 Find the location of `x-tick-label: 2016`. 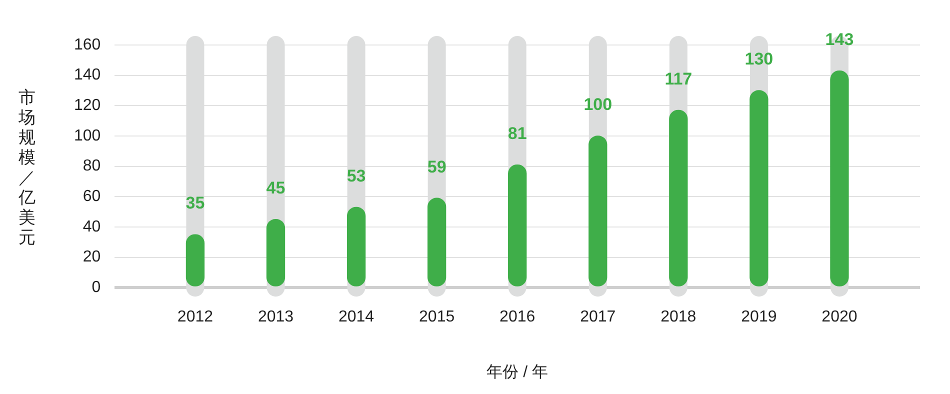

x-tick-label: 2016 is located at coordinates (518, 317).